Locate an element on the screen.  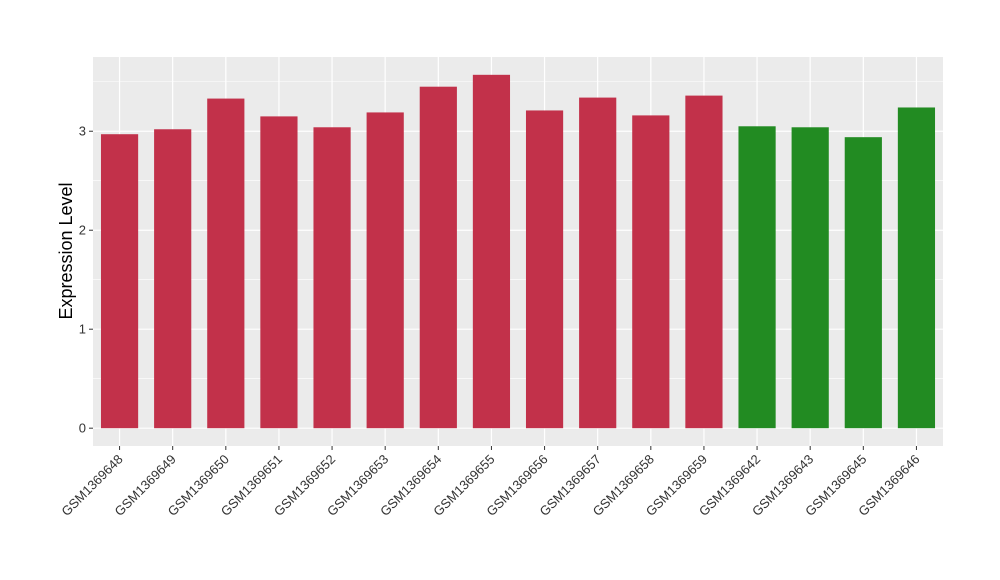
y-tick-label: 1 is located at coordinates (82, 329).